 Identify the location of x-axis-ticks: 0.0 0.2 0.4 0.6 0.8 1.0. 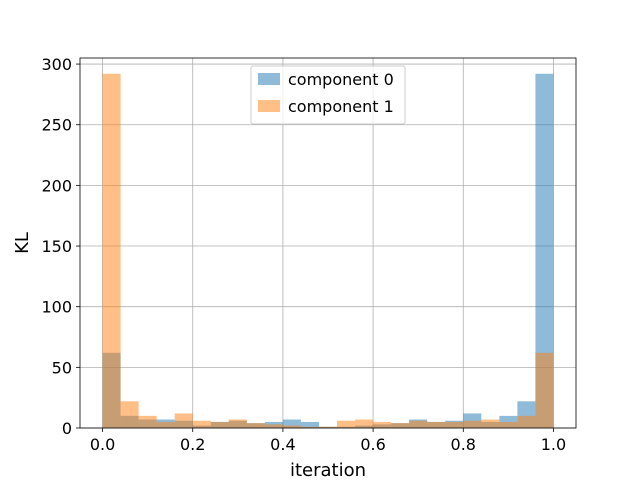
(328, 441).